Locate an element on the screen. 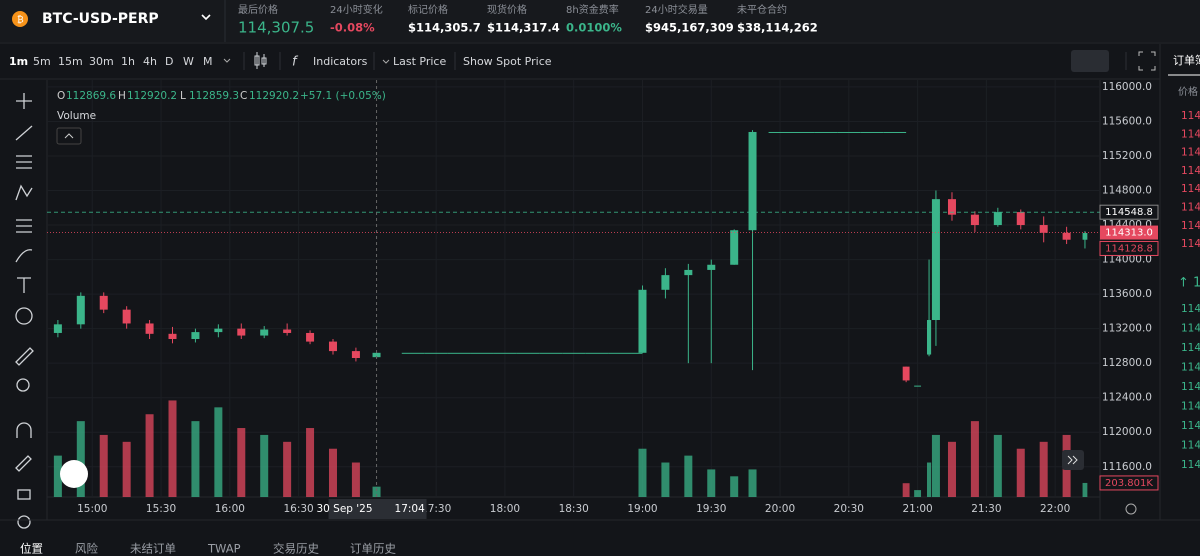 The image size is (1200, 556). lock-tool is located at coordinates (24, 494).